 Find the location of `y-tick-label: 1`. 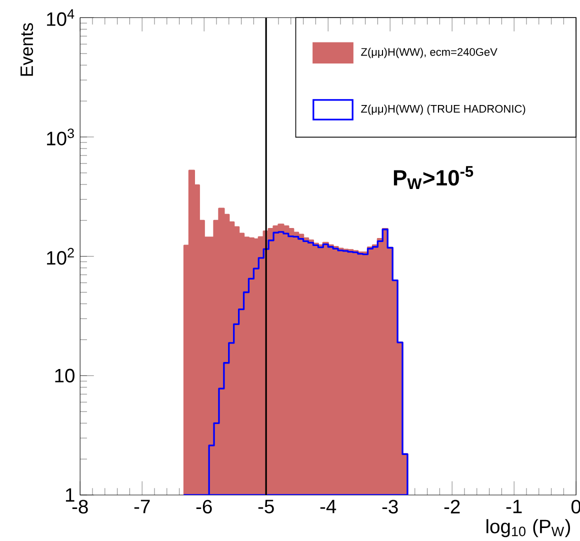

y-tick-label: 1 is located at coordinates (70, 495).